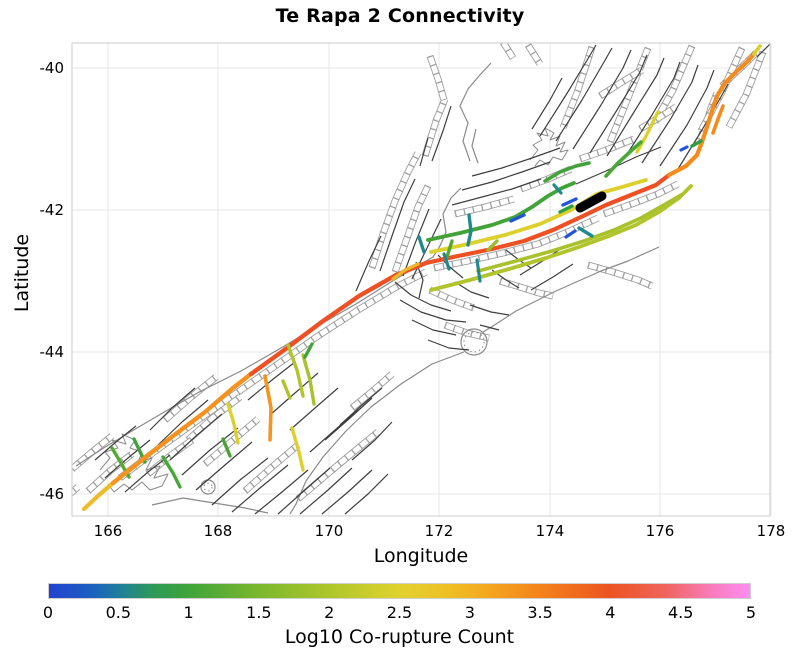 This screenshot has height=664, width=800. What do you see at coordinates (118, 612) in the screenshot?
I see `colorbar-tick-label: 0.5` at bounding box center [118, 612].